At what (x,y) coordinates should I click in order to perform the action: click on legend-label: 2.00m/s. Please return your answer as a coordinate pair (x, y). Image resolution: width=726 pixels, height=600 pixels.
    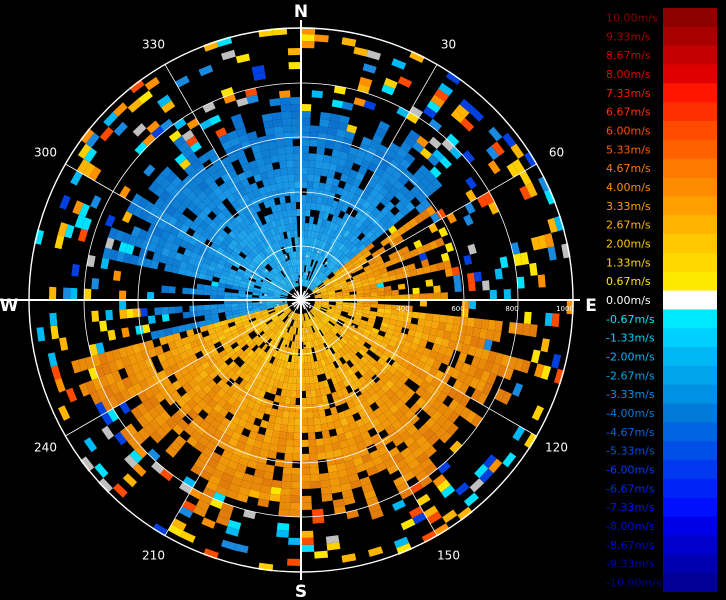
    Looking at the image, I should click on (628, 243).